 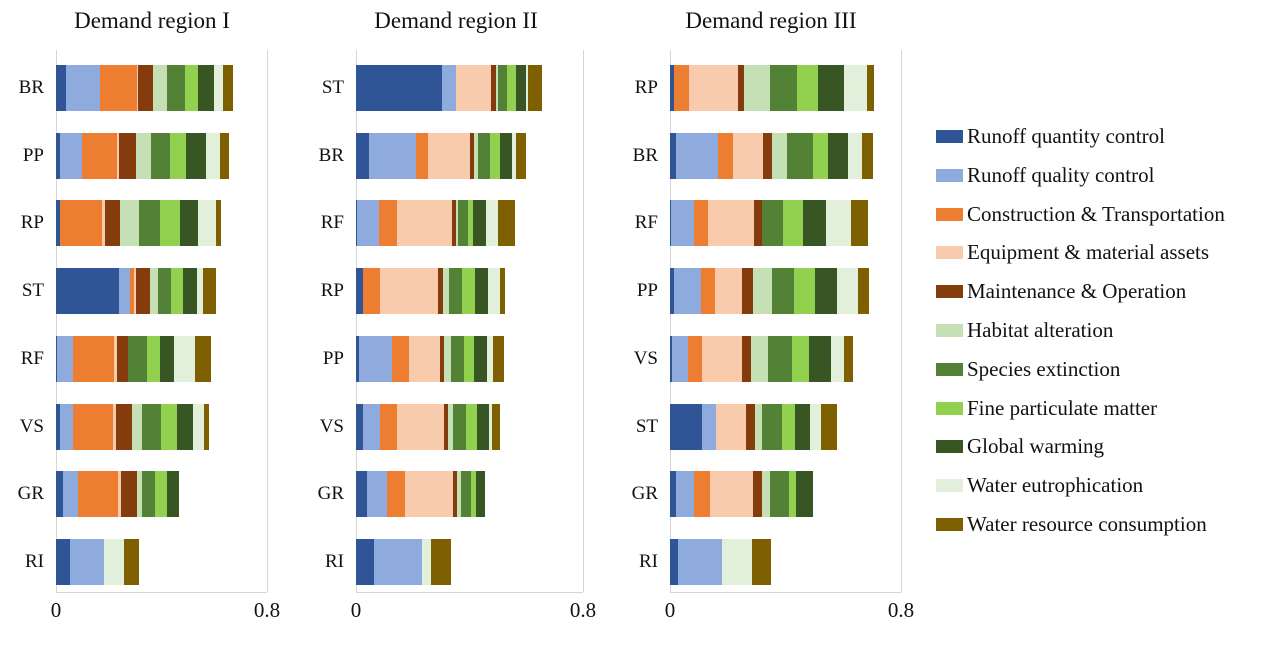 I want to click on bar-row-rp, so click(x=139, y=223).